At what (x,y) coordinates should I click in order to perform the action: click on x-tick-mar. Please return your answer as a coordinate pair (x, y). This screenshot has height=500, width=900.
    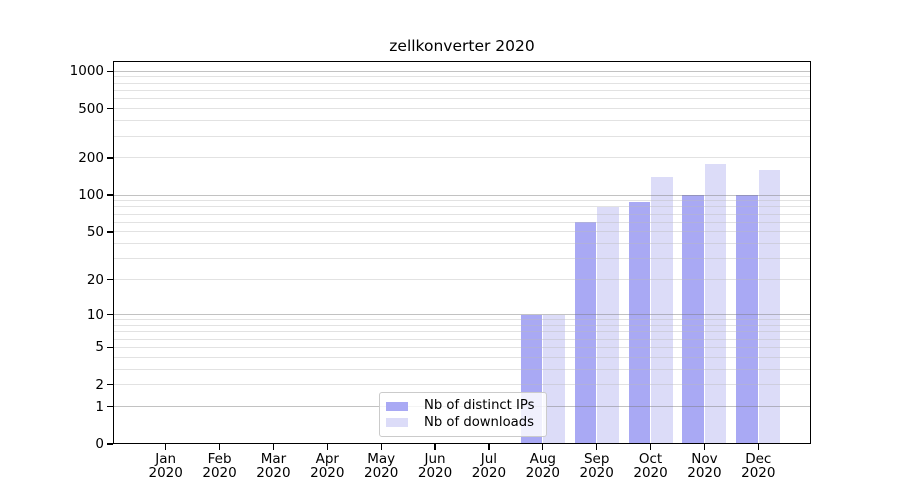
    Looking at the image, I should click on (273, 447).